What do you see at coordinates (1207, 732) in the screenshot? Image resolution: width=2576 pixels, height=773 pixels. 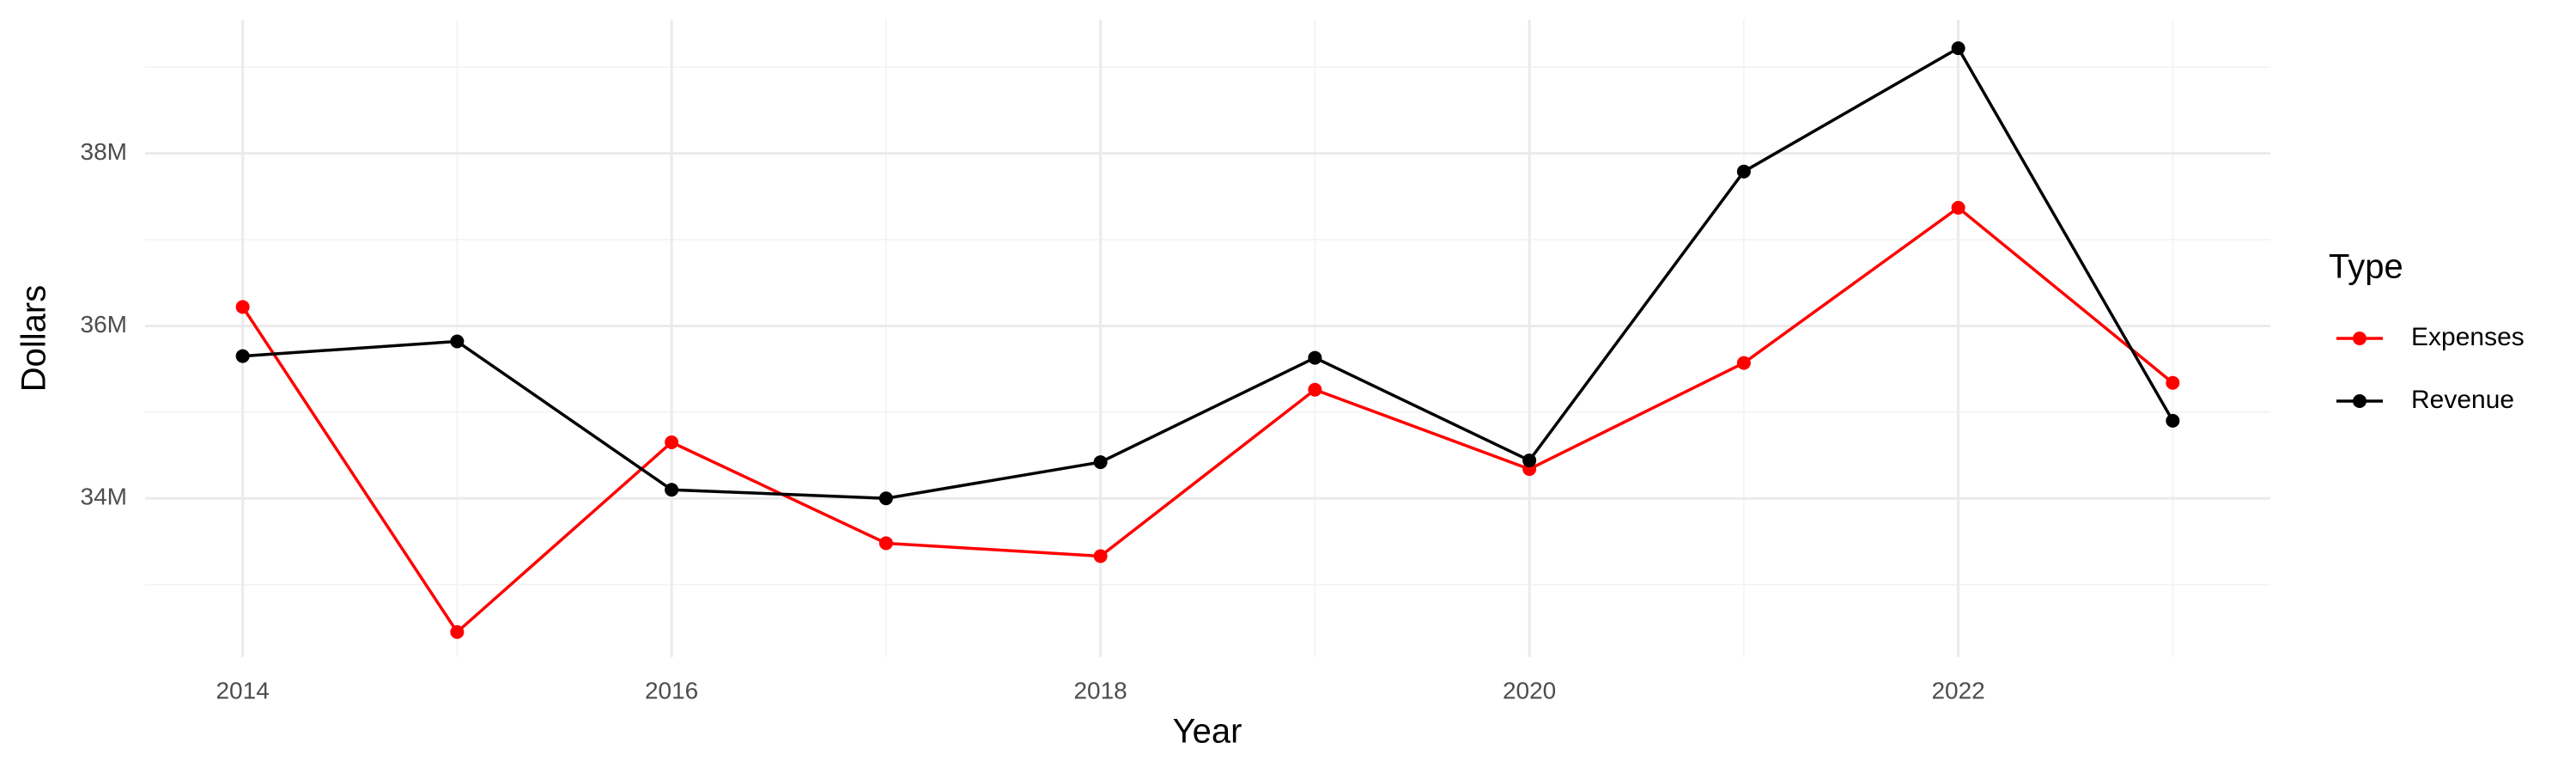 I see `x-axis-title: Year` at bounding box center [1207, 732].